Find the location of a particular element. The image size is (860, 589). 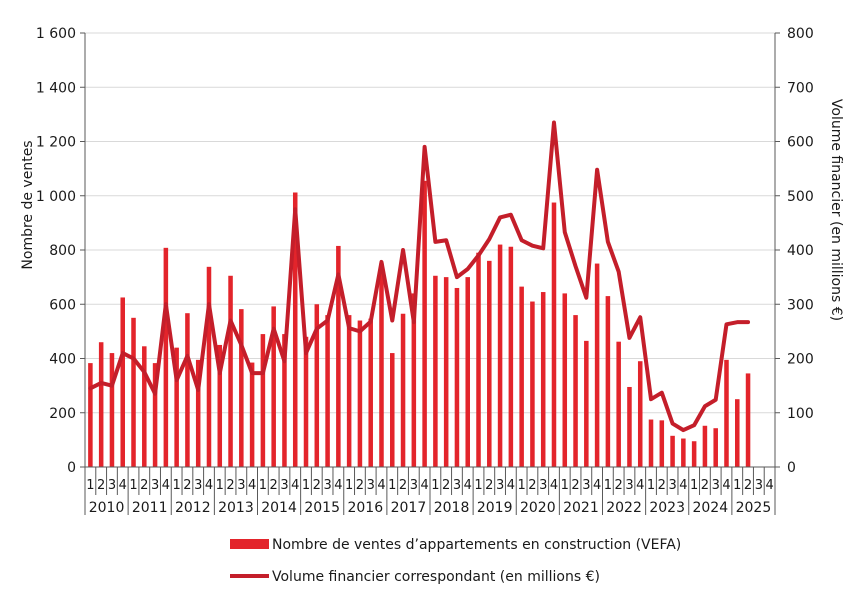

left-tick-label: 600 is located at coordinates (62, 305).